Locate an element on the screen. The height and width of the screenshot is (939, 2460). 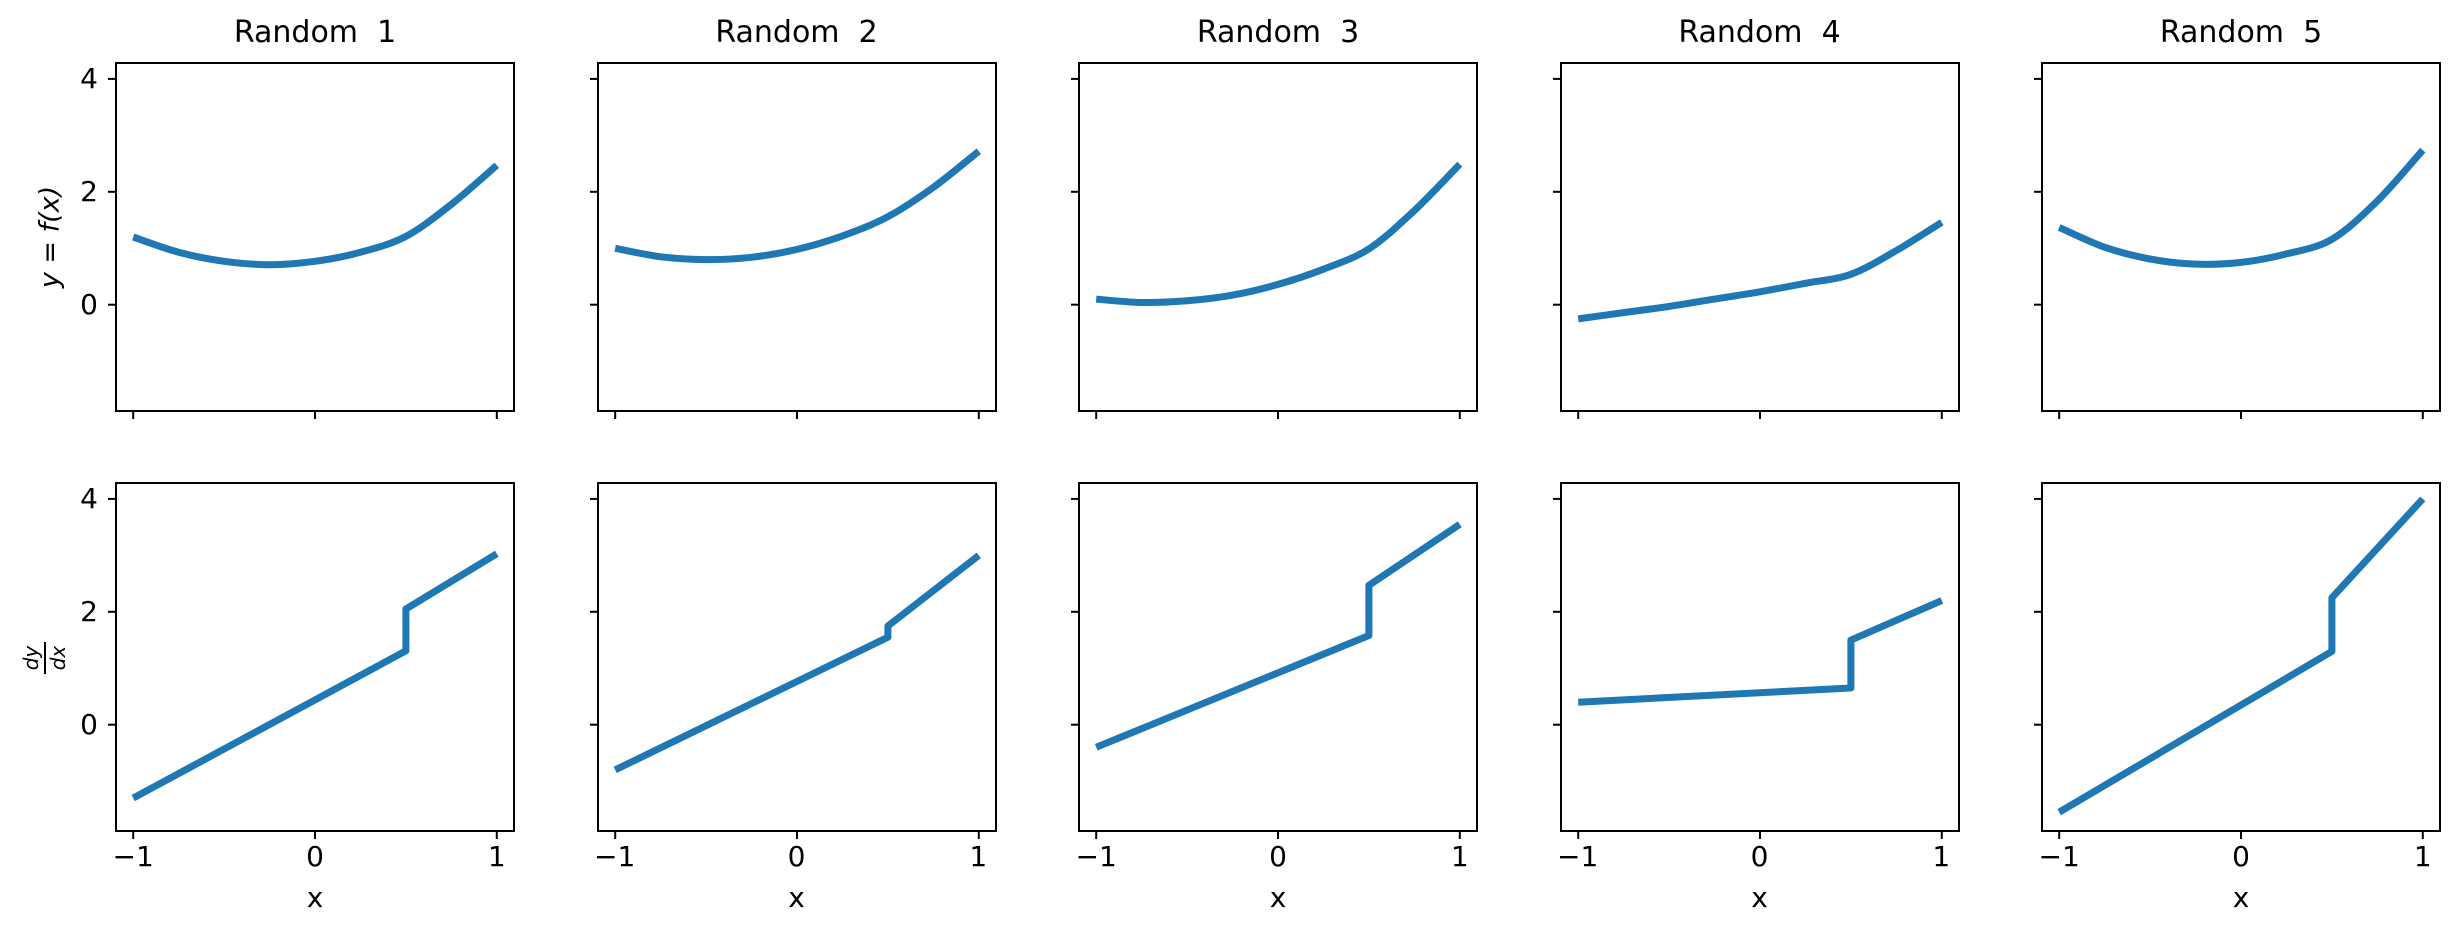
x-axis-label-derivative-5: x is located at coordinates (2241, 897).